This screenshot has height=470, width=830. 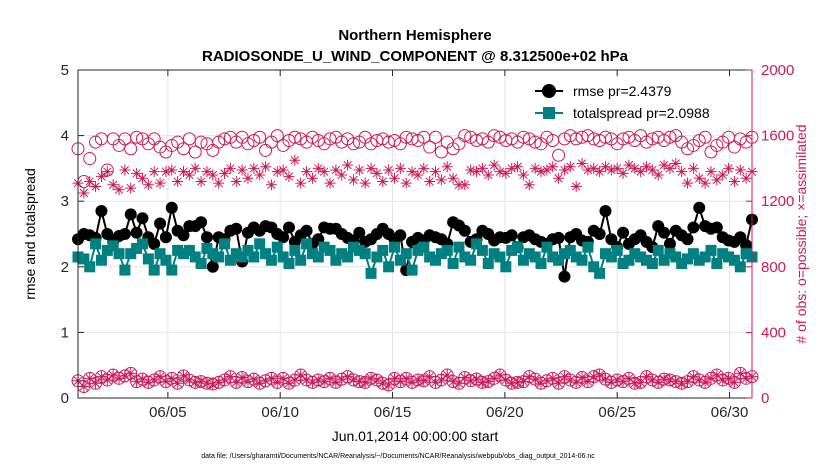 What do you see at coordinates (505, 412) in the screenshot?
I see `x-tick-label: 06/20` at bounding box center [505, 412].